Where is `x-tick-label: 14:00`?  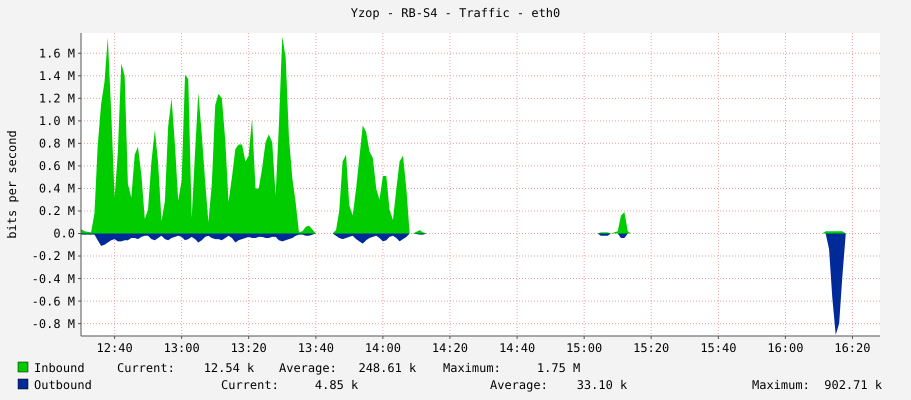 x-tick-label: 14:00 is located at coordinates (382, 348).